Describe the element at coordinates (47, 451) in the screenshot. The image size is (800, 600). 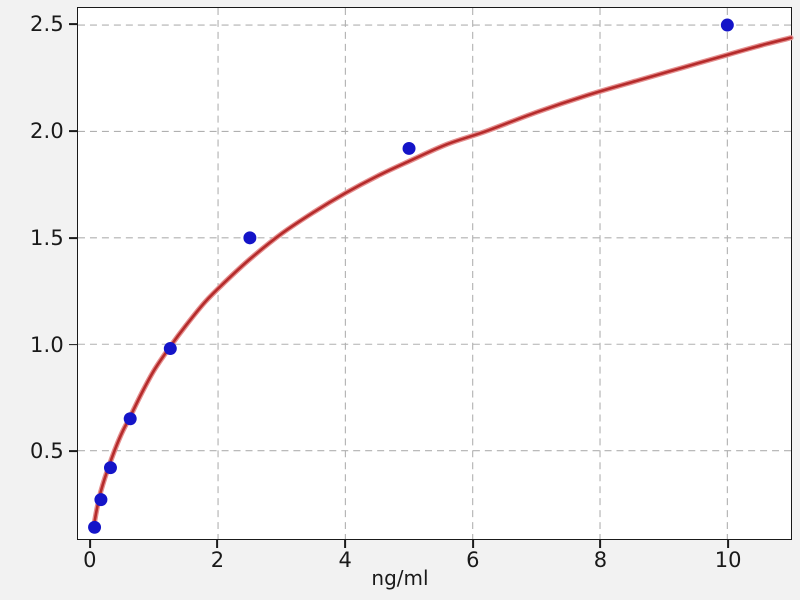
I see `y-tick-label: 0.5` at that location.